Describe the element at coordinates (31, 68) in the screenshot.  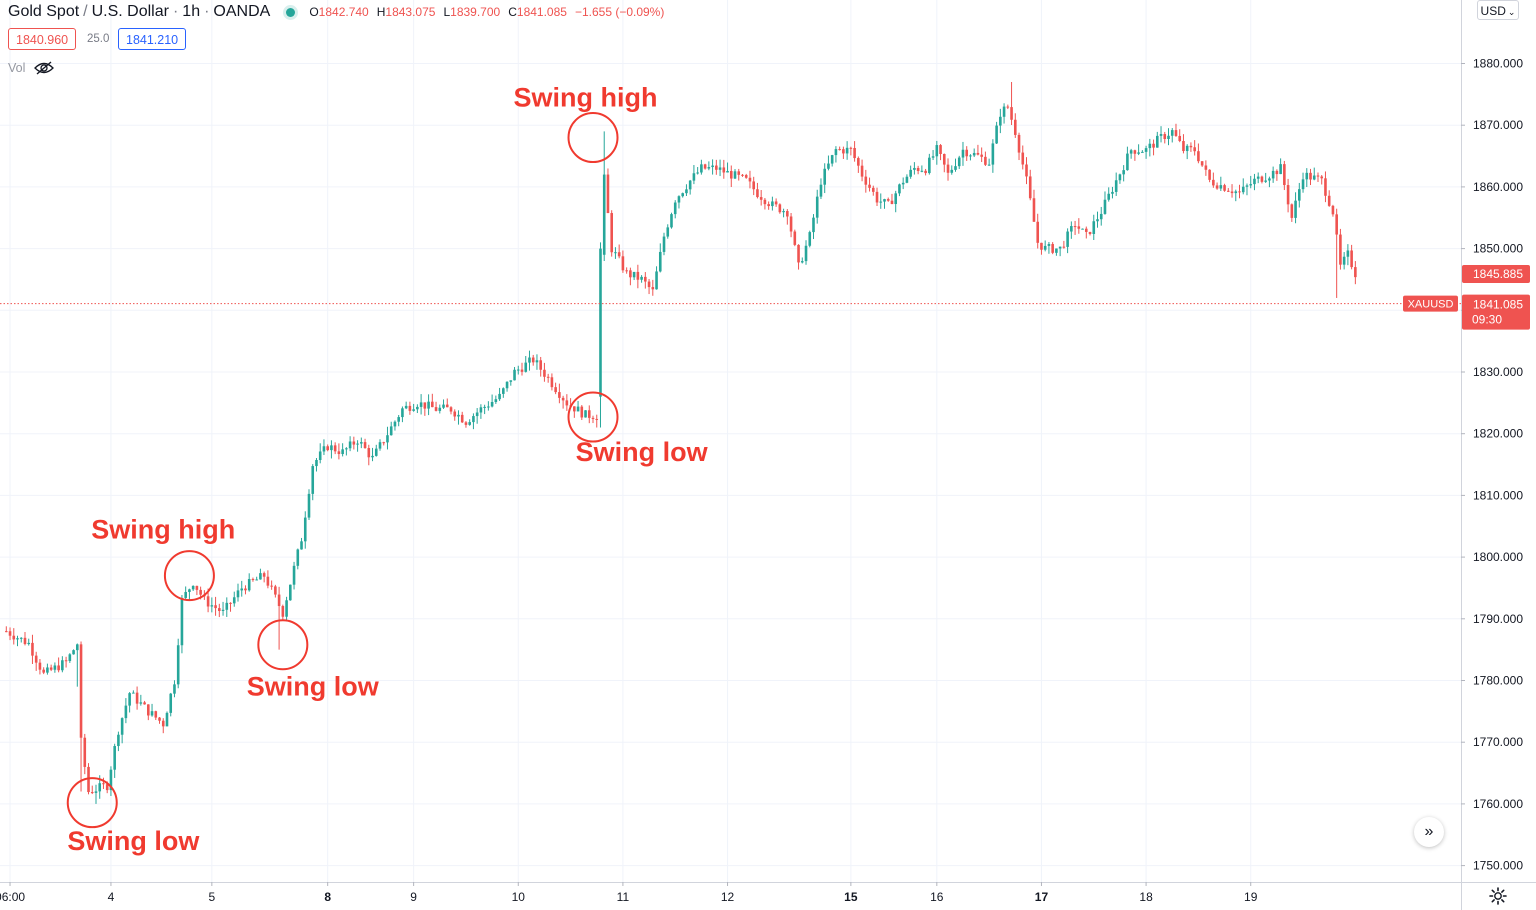
I see `volume-indicator: Vol` at that location.